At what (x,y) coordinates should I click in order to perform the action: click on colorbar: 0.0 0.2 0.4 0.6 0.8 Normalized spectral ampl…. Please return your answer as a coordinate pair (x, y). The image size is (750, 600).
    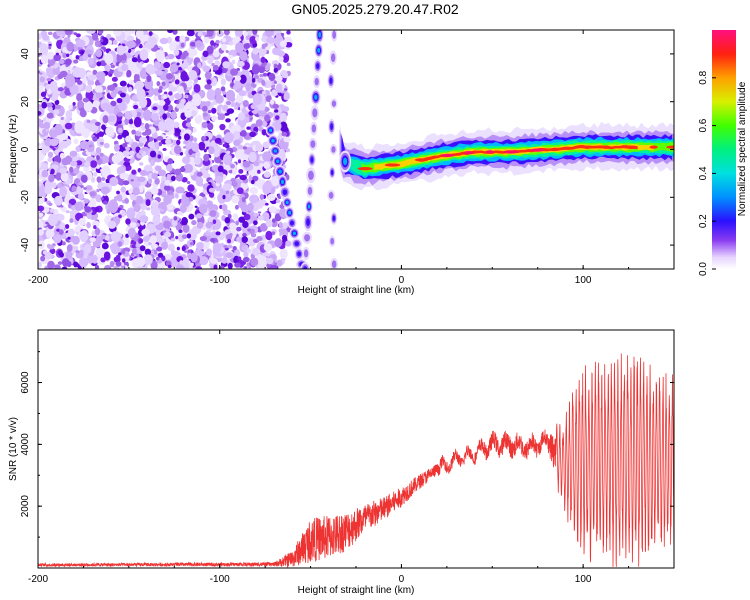
    Looking at the image, I should click on (723, 153).